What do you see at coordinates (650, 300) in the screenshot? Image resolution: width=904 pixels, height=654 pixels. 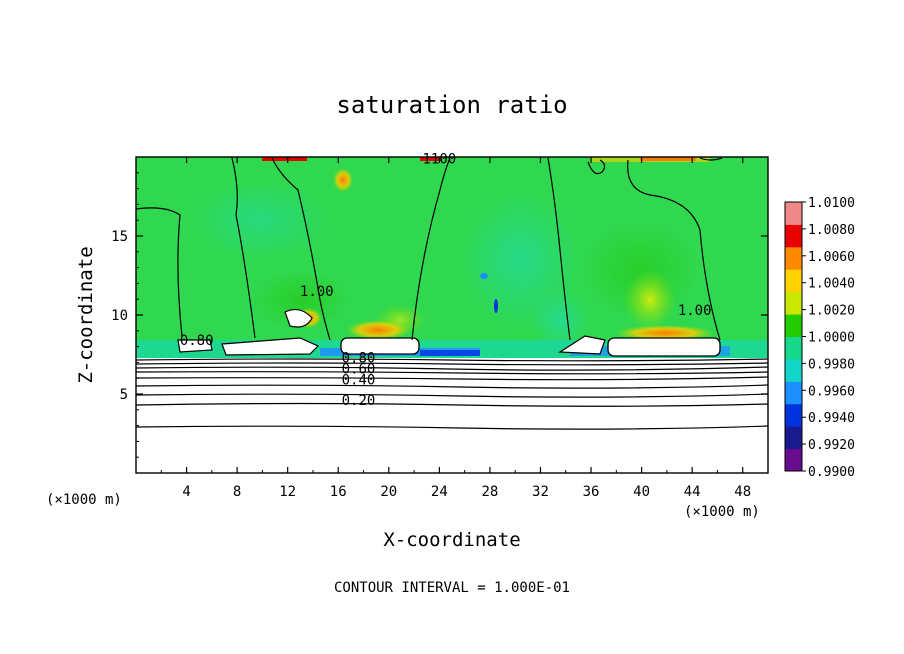 I see `field-yellow-patch` at bounding box center [650, 300].